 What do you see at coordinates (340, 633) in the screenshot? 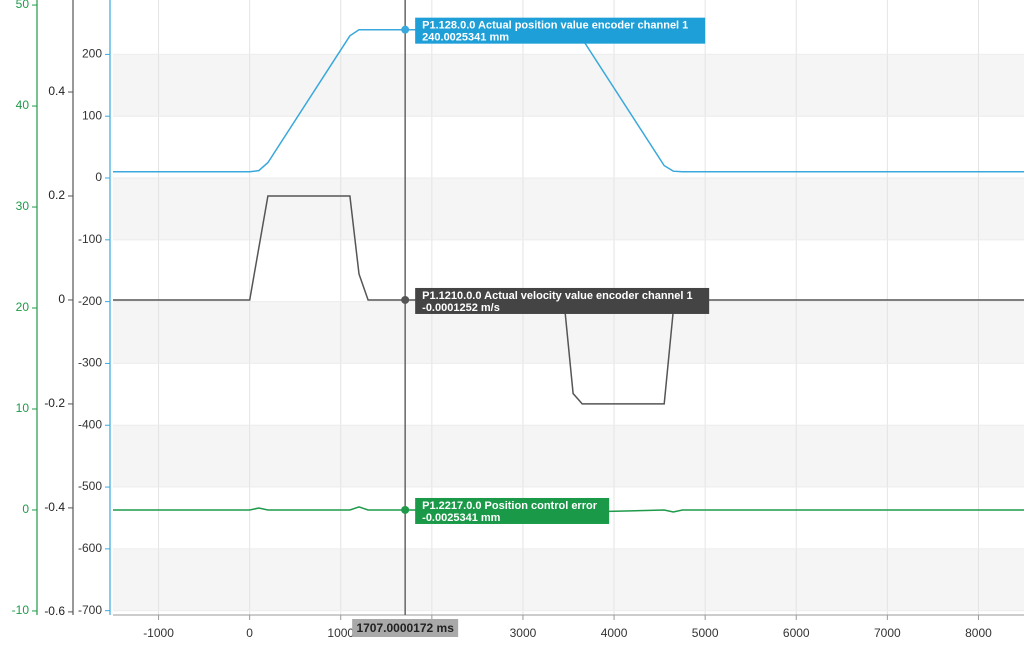
I see `x-tick-label: 1000` at bounding box center [340, 633].